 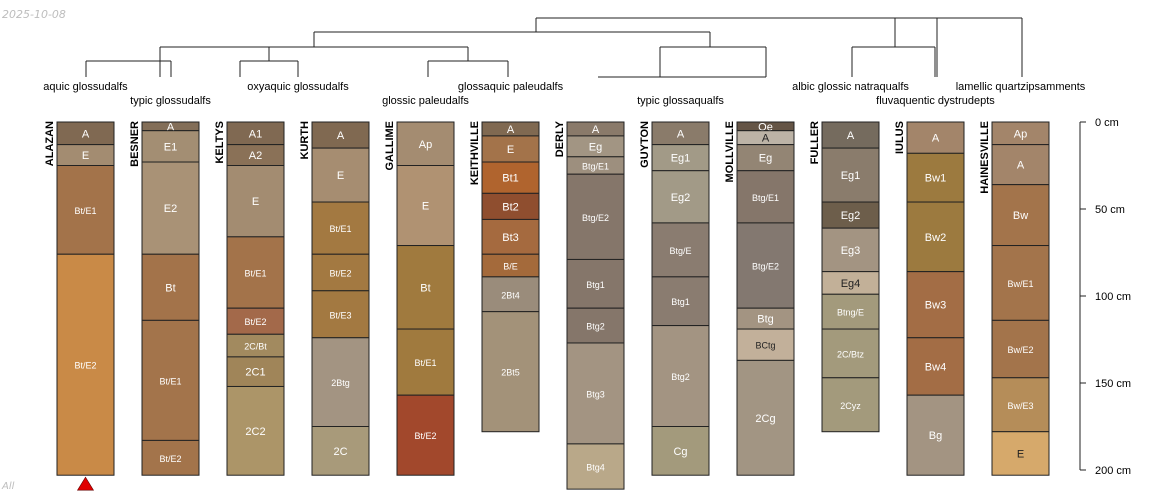 I want to click on horizon-keltys-2c1, so click(x=255, y=371).